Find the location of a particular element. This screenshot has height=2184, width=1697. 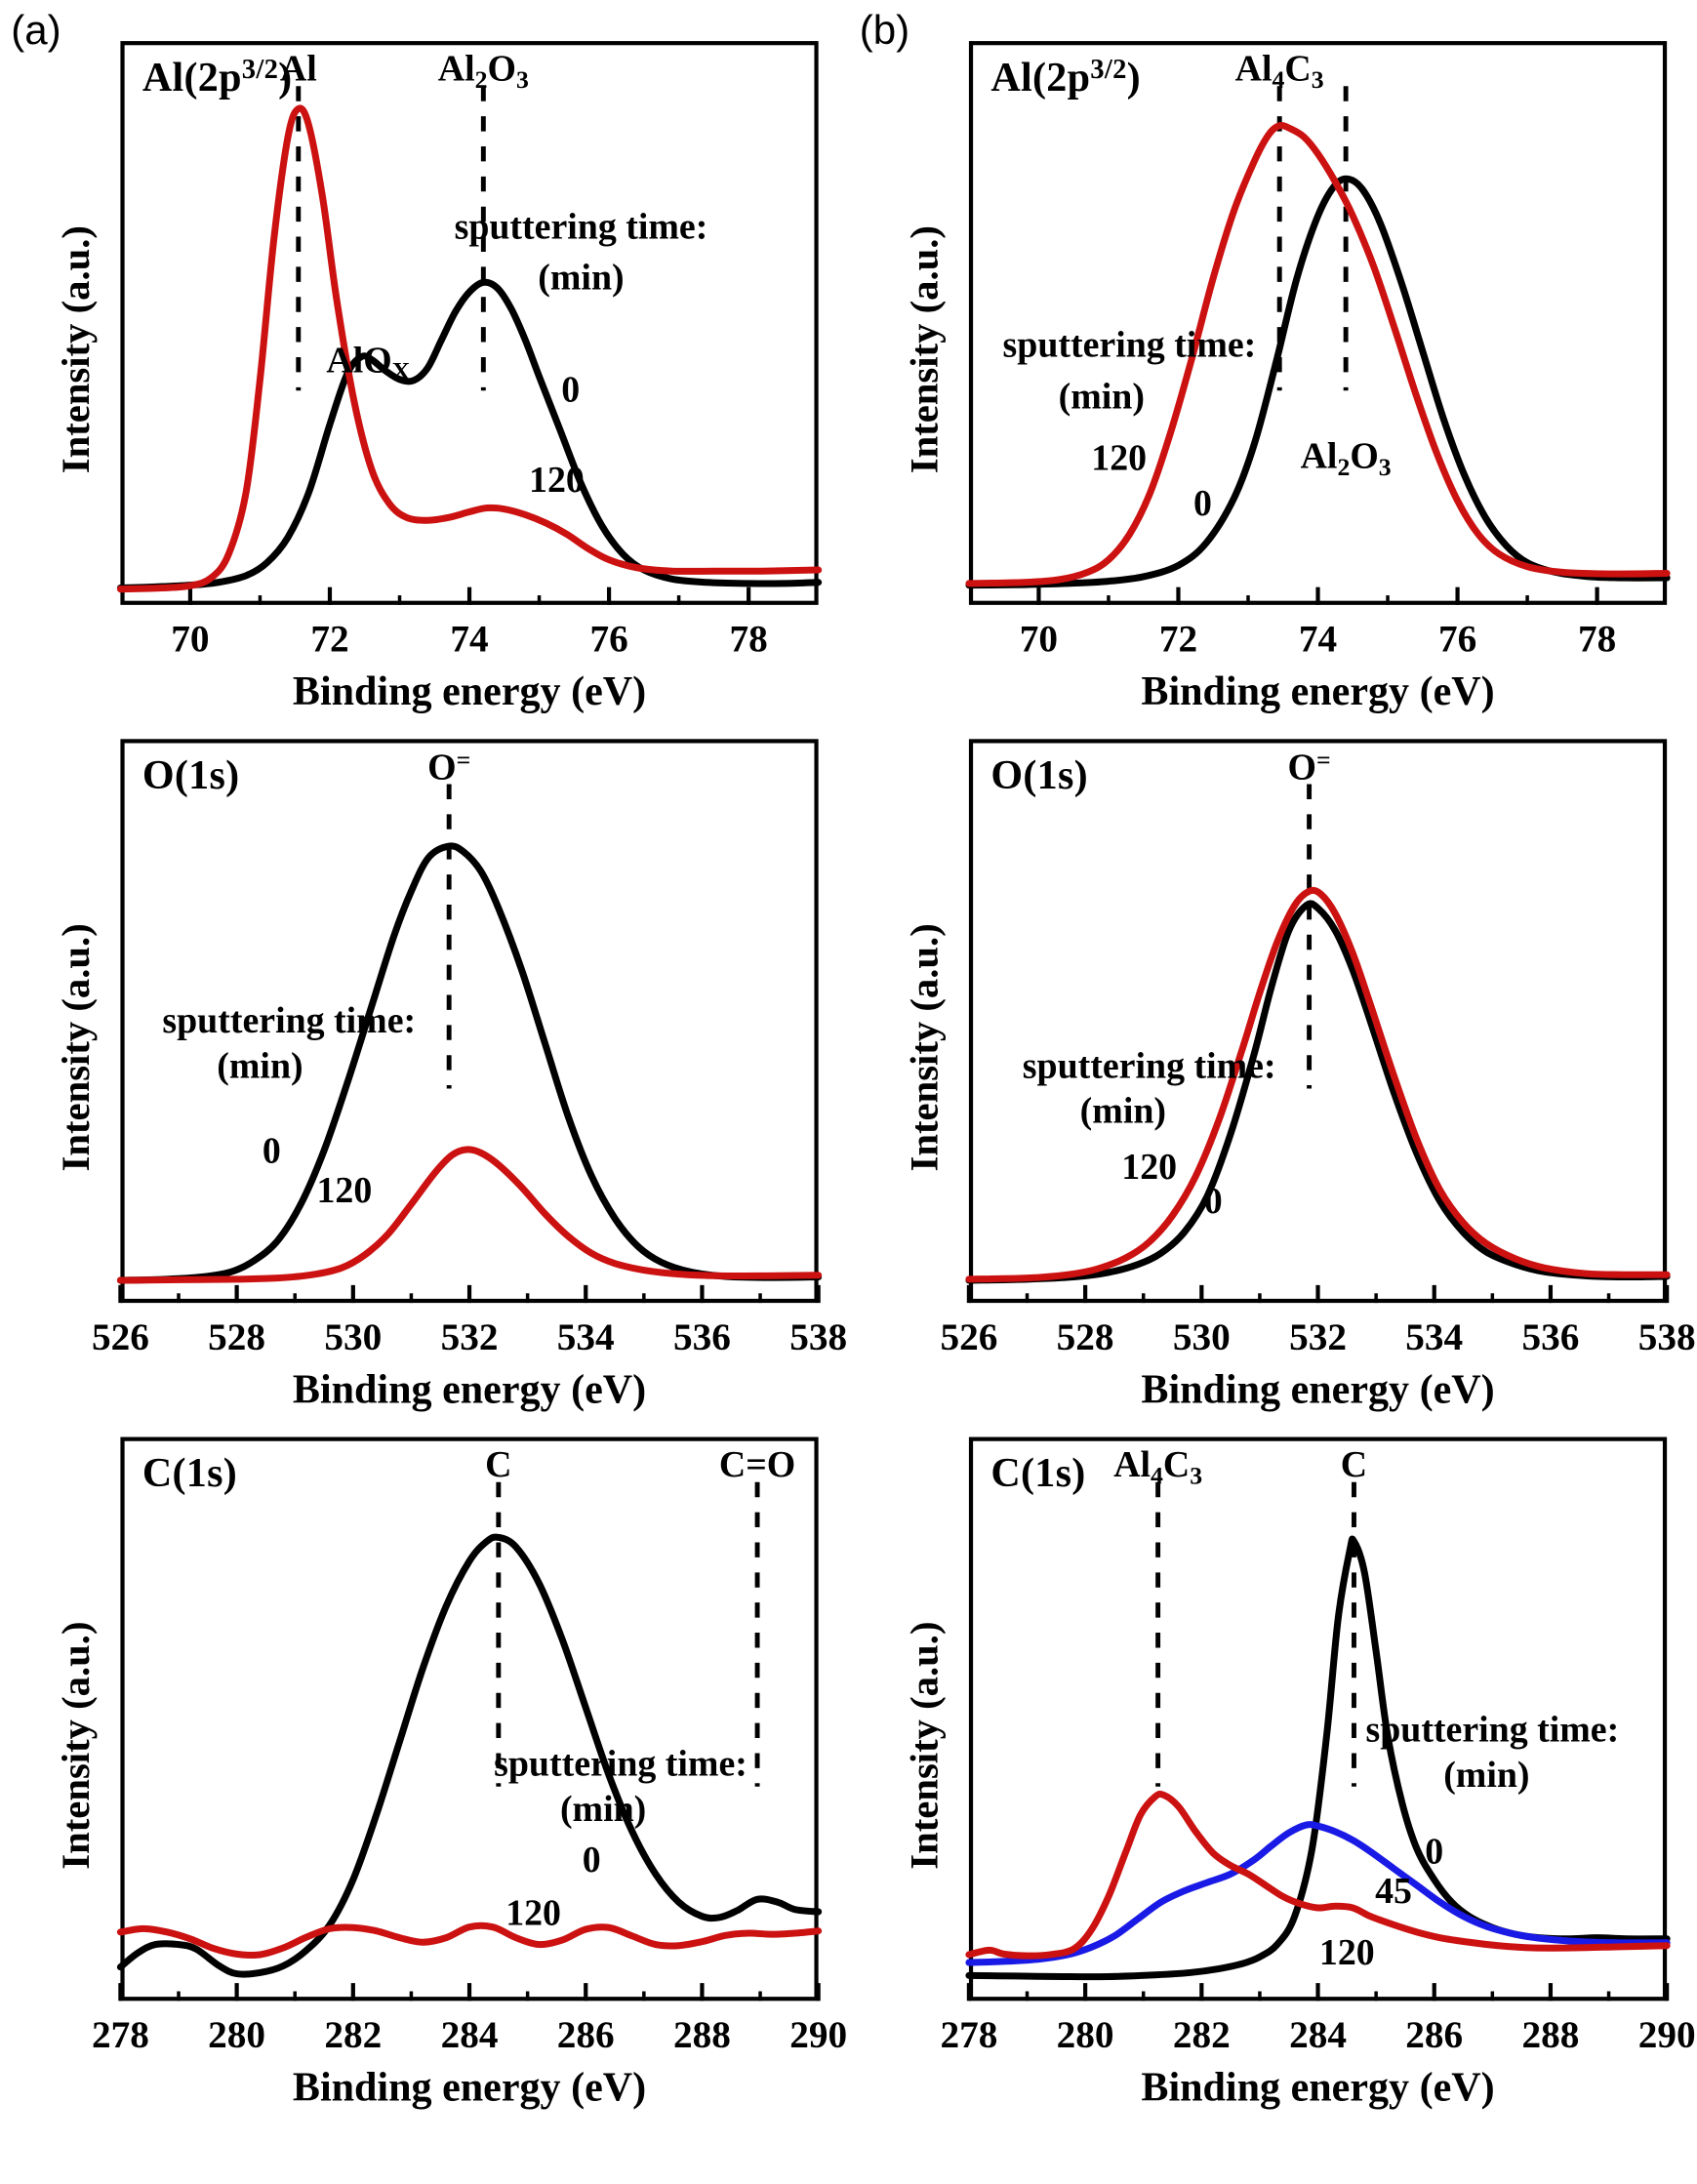

series-curve-45min is located at coordinates (1318, 1893).